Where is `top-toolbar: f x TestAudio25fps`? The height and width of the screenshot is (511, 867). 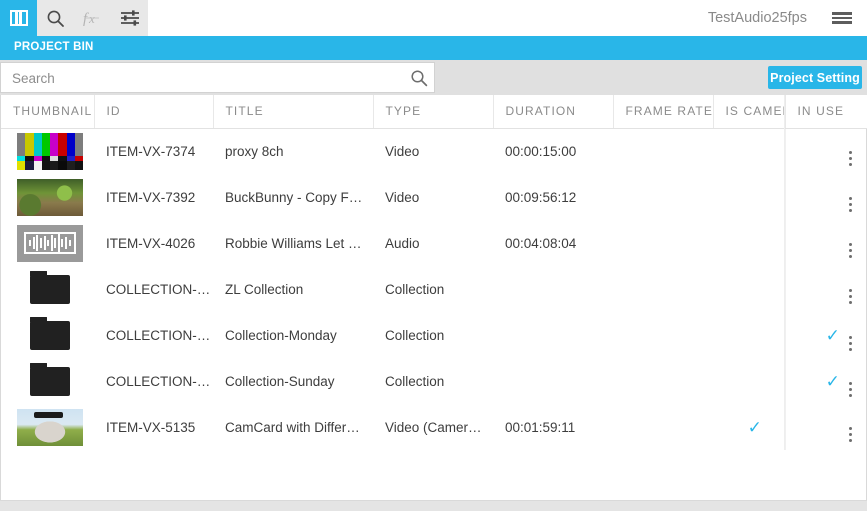
top-toolbar: f x TestAudio25fps is located at coordinates (433, 18).